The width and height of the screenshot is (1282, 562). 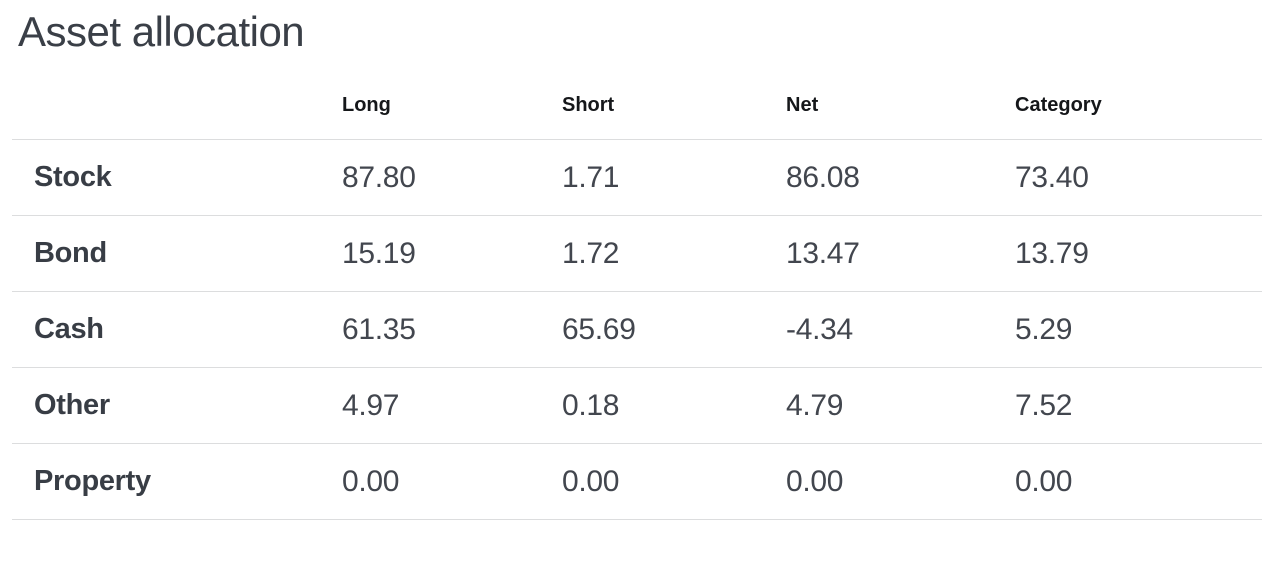 What do you see at coordinates (802, 105) in the screenshot?
I see `column-header-net: Net` at bounding box center [802, 105].